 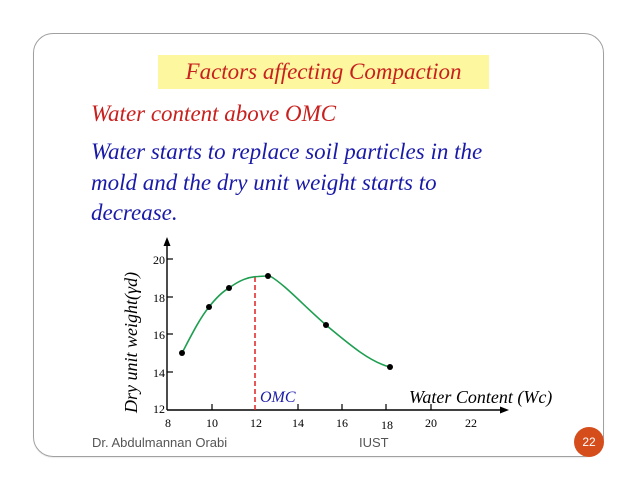 I want to click on x-tick-label: 8, so click(x=168, y=423).